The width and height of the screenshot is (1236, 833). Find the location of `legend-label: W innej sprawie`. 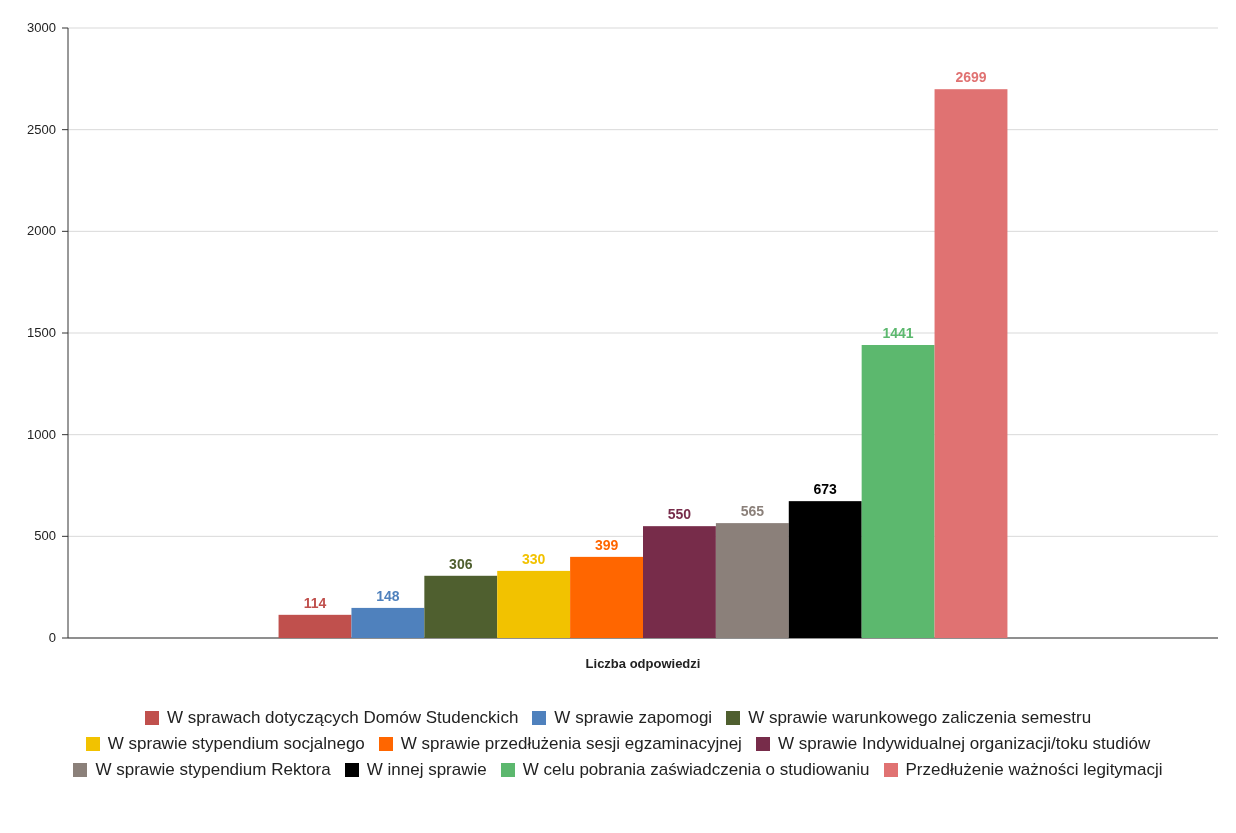

legend-label: W innej sprawie is located at coordinates (426, 770).